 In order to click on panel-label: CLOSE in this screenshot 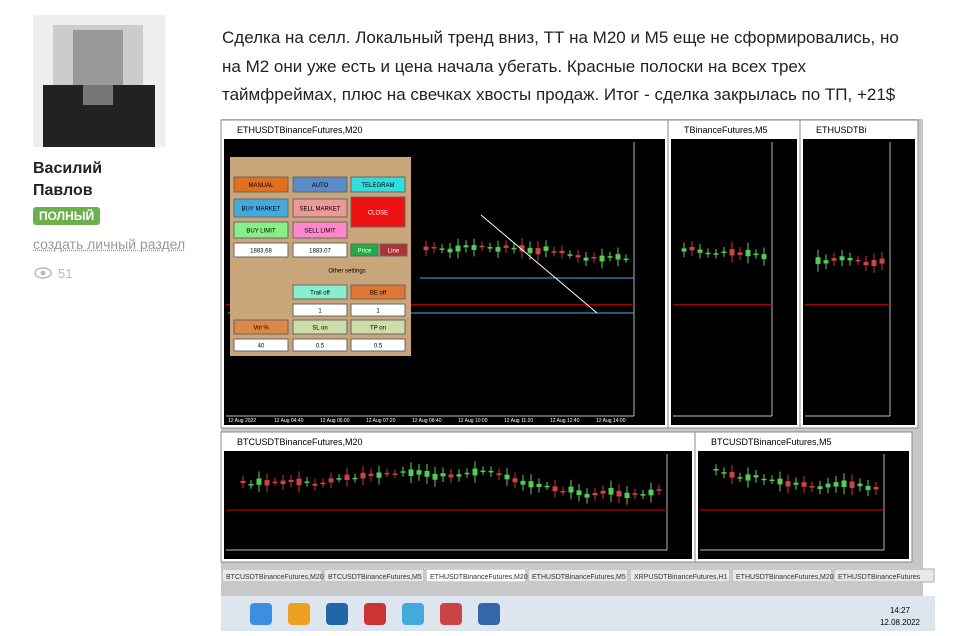, I will do `click(378, 214)`.